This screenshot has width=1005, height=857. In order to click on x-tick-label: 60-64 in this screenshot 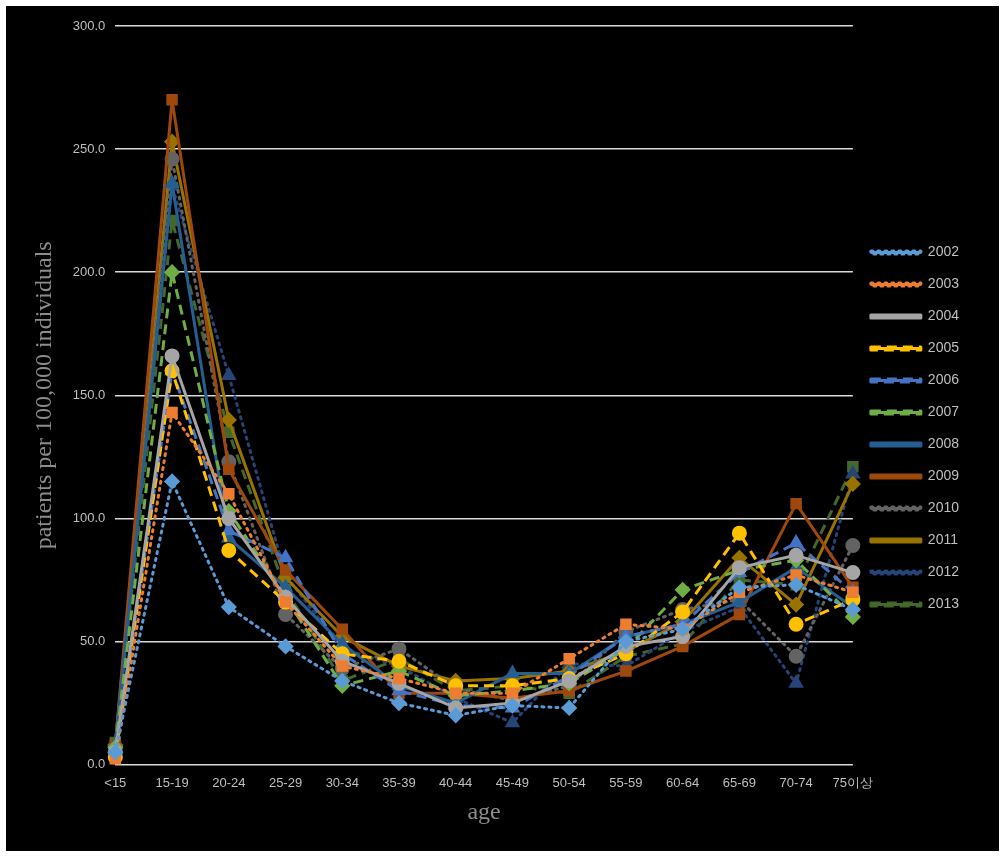, I will do `click(683, 782)`.